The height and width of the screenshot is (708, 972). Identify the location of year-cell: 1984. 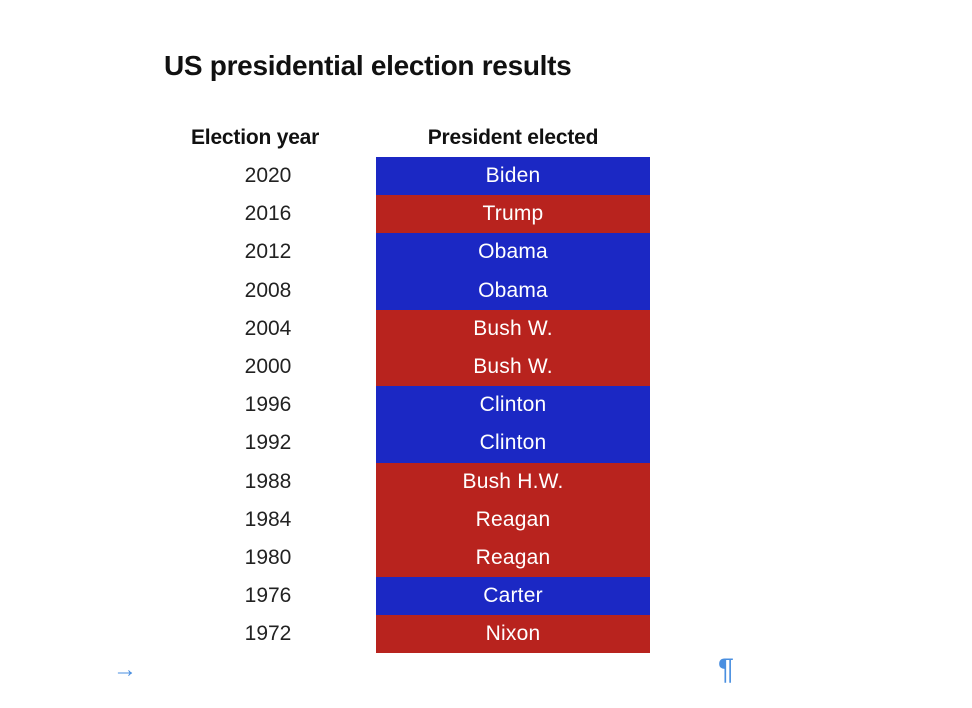
(268, 519).